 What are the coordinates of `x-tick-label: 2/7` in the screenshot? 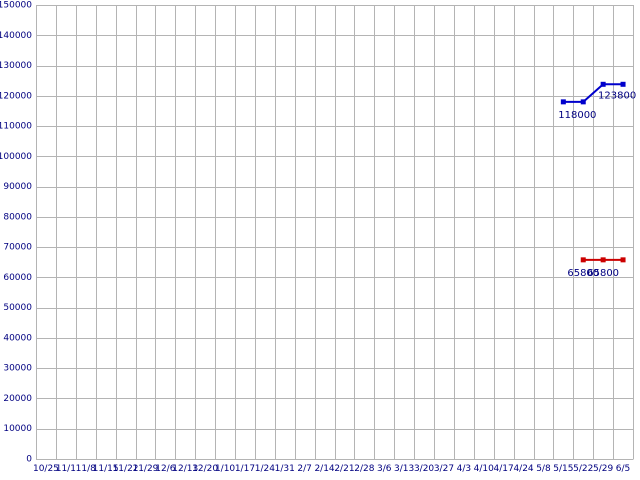 It's located at (304, 469).